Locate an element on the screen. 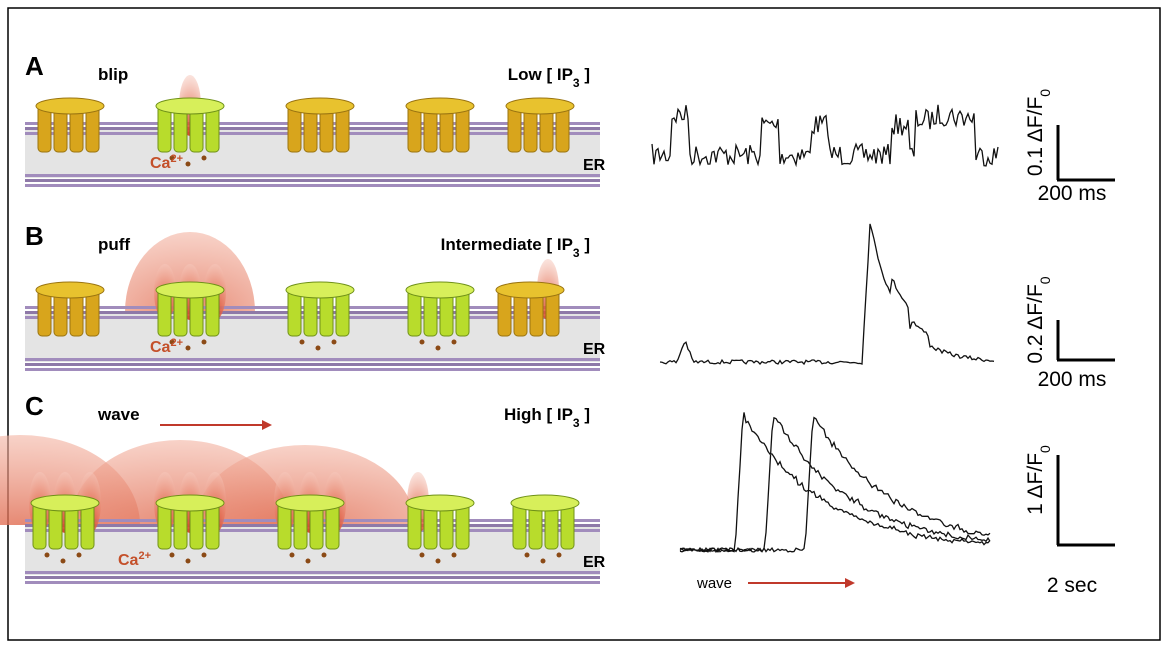  condition-text: Intermediate [ IP is located at coordinates (507, 244).